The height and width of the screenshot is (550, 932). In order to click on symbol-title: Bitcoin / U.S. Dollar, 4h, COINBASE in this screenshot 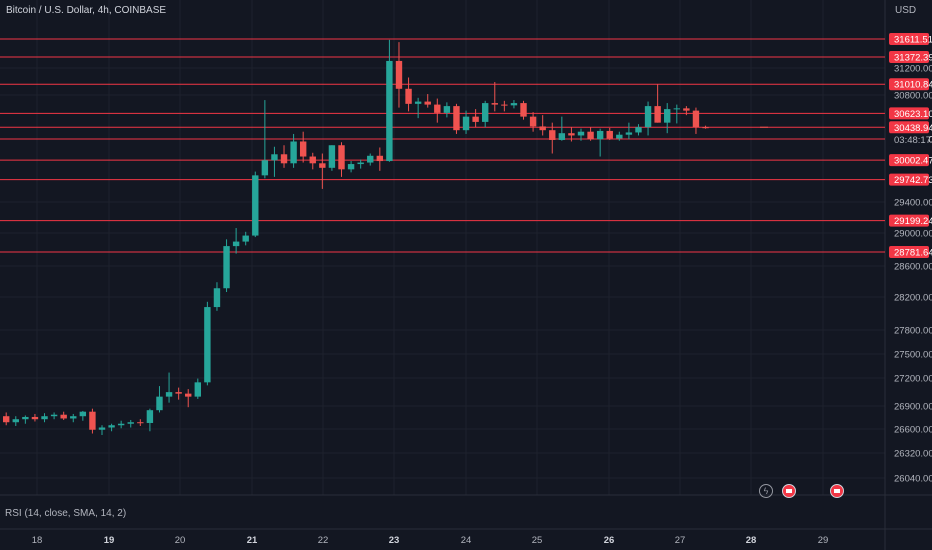, I will do `click(86, 10)`.